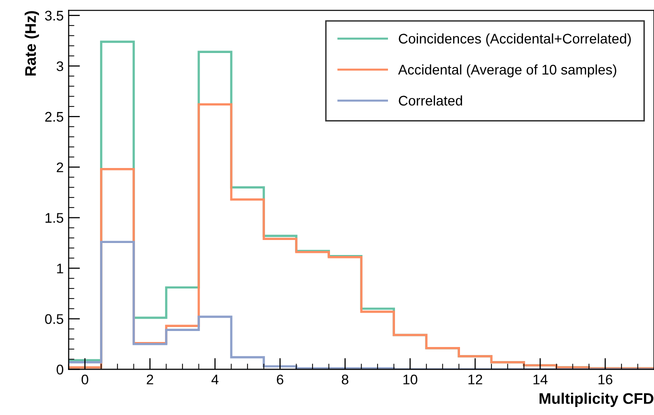 The height and width of the screenshot is (415, 654). What do you see at coordinates (514, 39) in the screenshot?
I see `legend-label: Coincidences (Accidental+Correlated)` at bounding box center [514, 39].